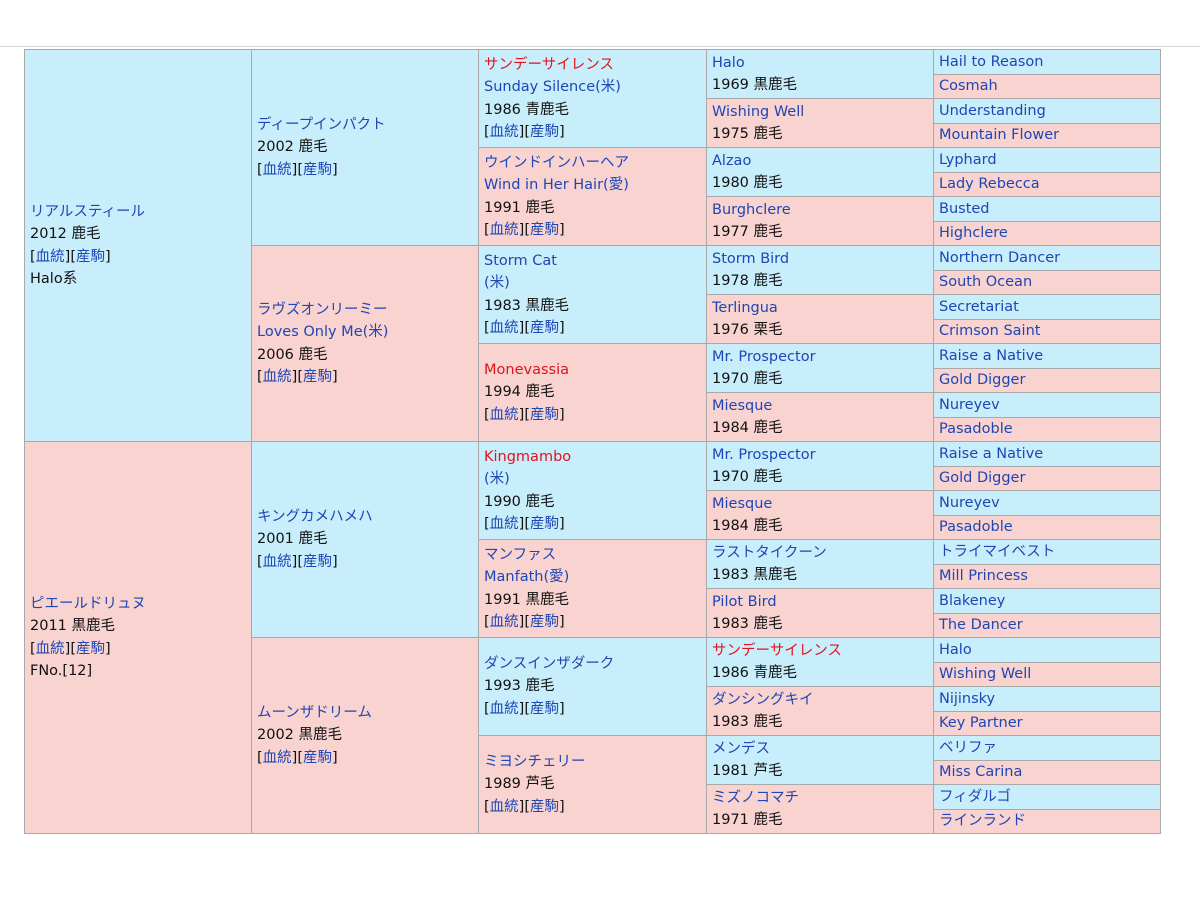 Image resolution: width=1200 pixels, height=900 pixels. What do you see at coordinates (768, 134) in the screenshot?
I see `gen4-color: 鹿毛` at bounding box center [768, 134].